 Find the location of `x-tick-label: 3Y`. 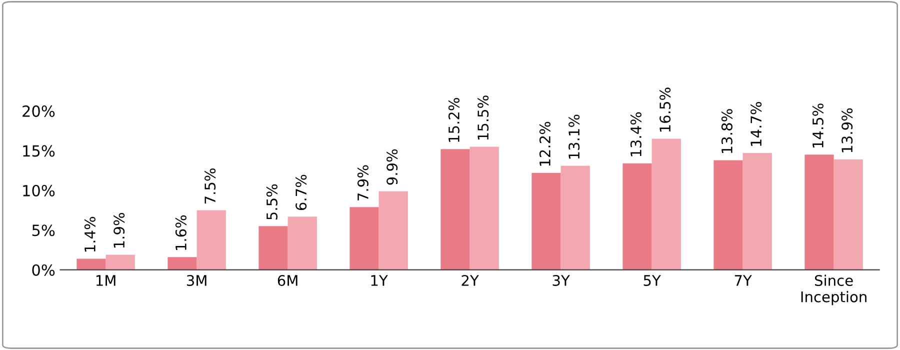

x-tick-label: 3Y is located at coordinates (561, 280).